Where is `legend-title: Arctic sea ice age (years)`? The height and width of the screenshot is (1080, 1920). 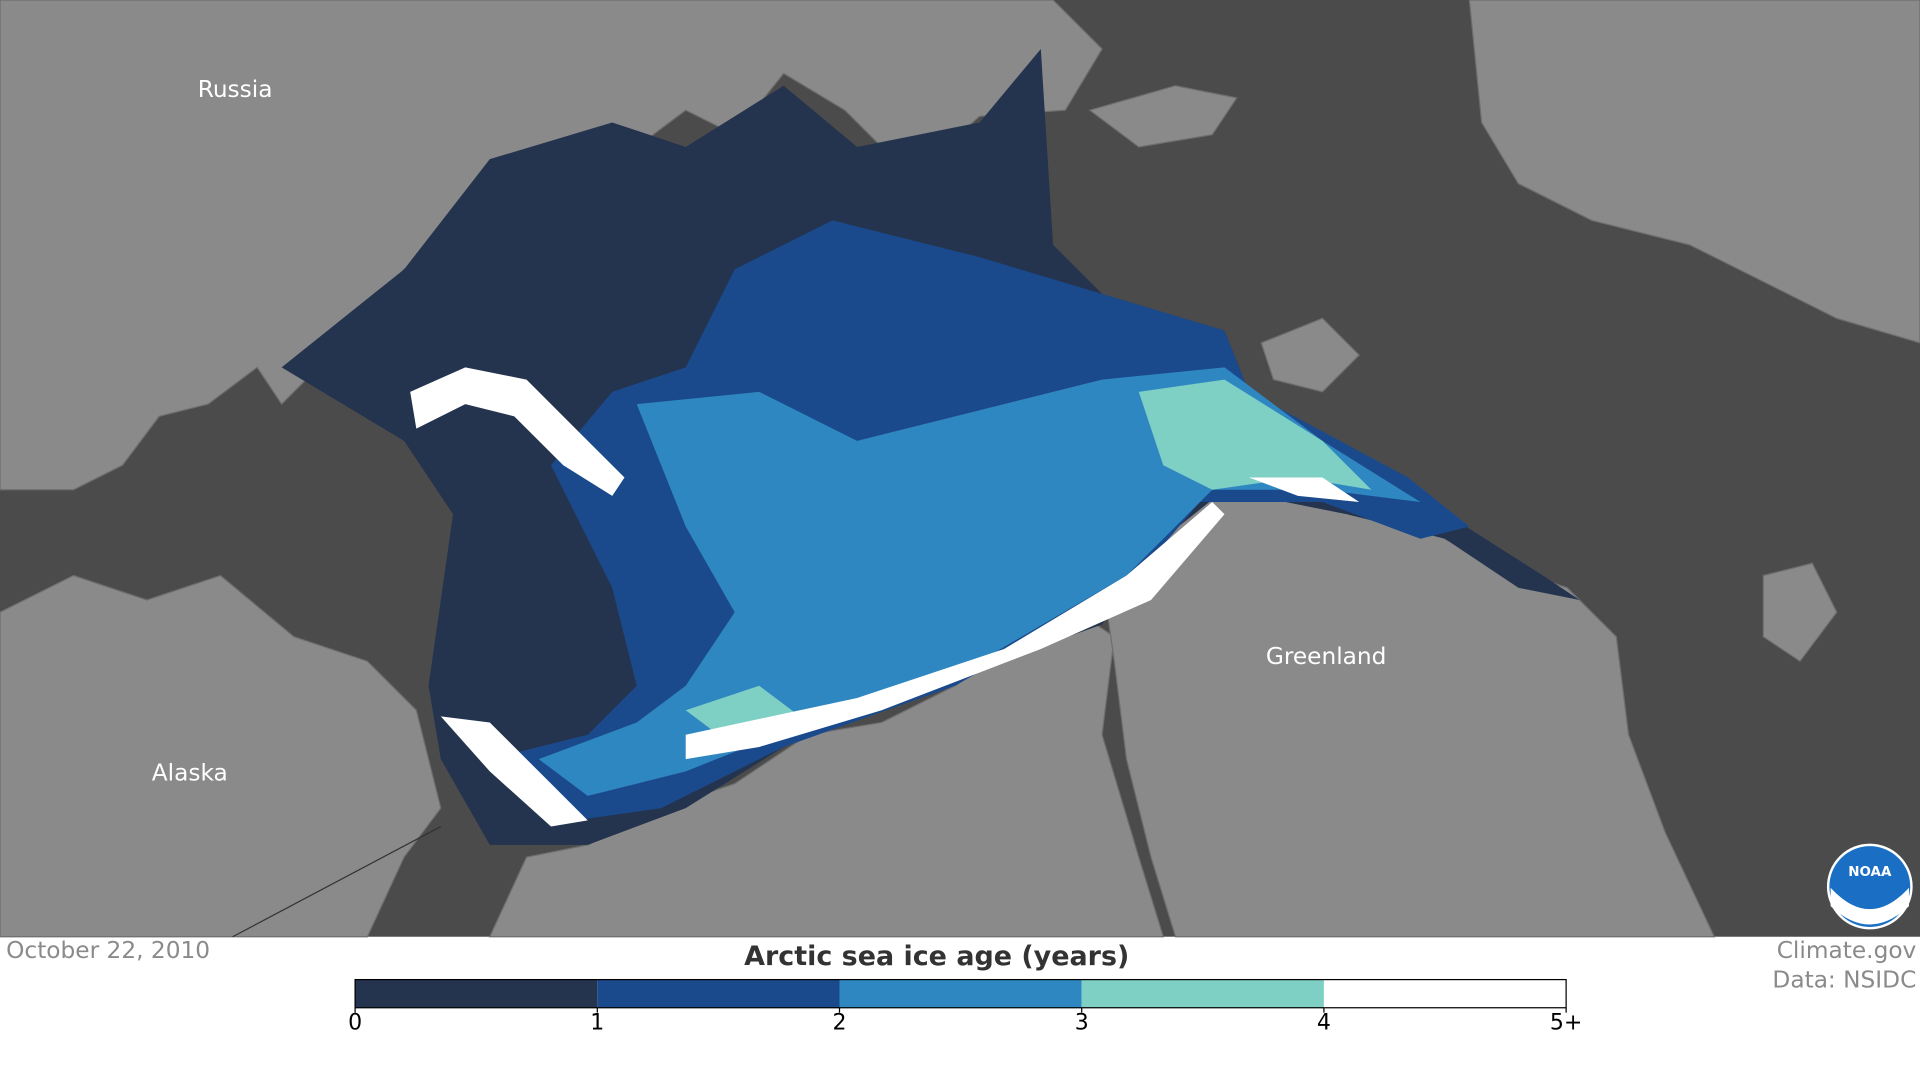 legend-title: Arctic sea ice age (years) is located at coordinates (936, 956).